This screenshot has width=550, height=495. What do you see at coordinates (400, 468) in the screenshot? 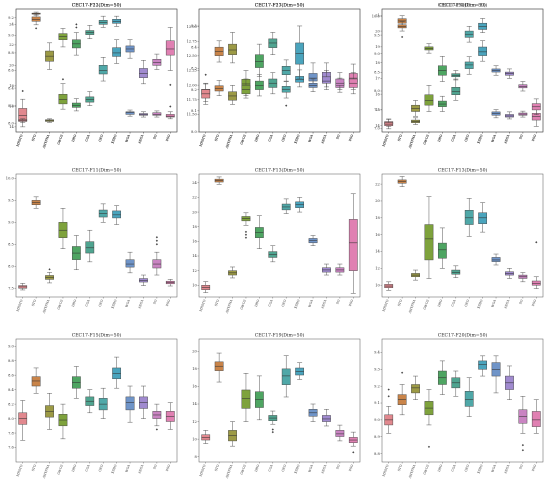
I see `x-tick-label: STO` at bounding box center [400, 468].